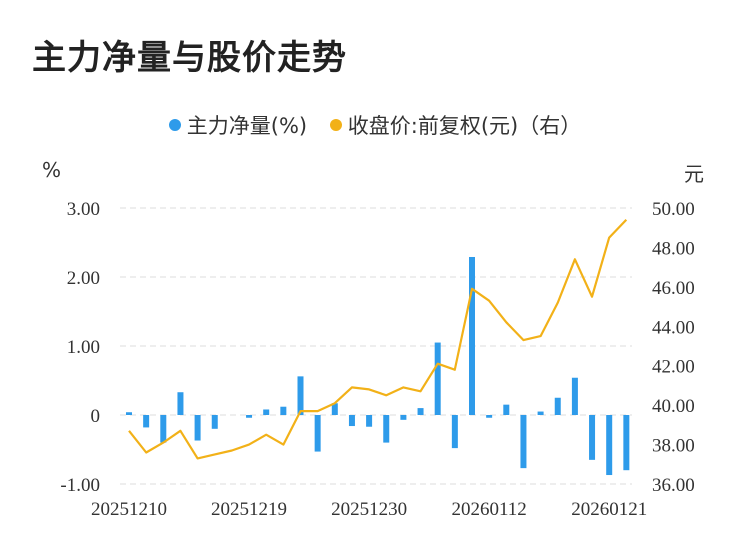 The width and height of the screenshot is (750, 558). What do you see at coordinates (489, 509) in the screenshot?
I see `x-tick-label: 20260112` at bounding box center [489, 509].